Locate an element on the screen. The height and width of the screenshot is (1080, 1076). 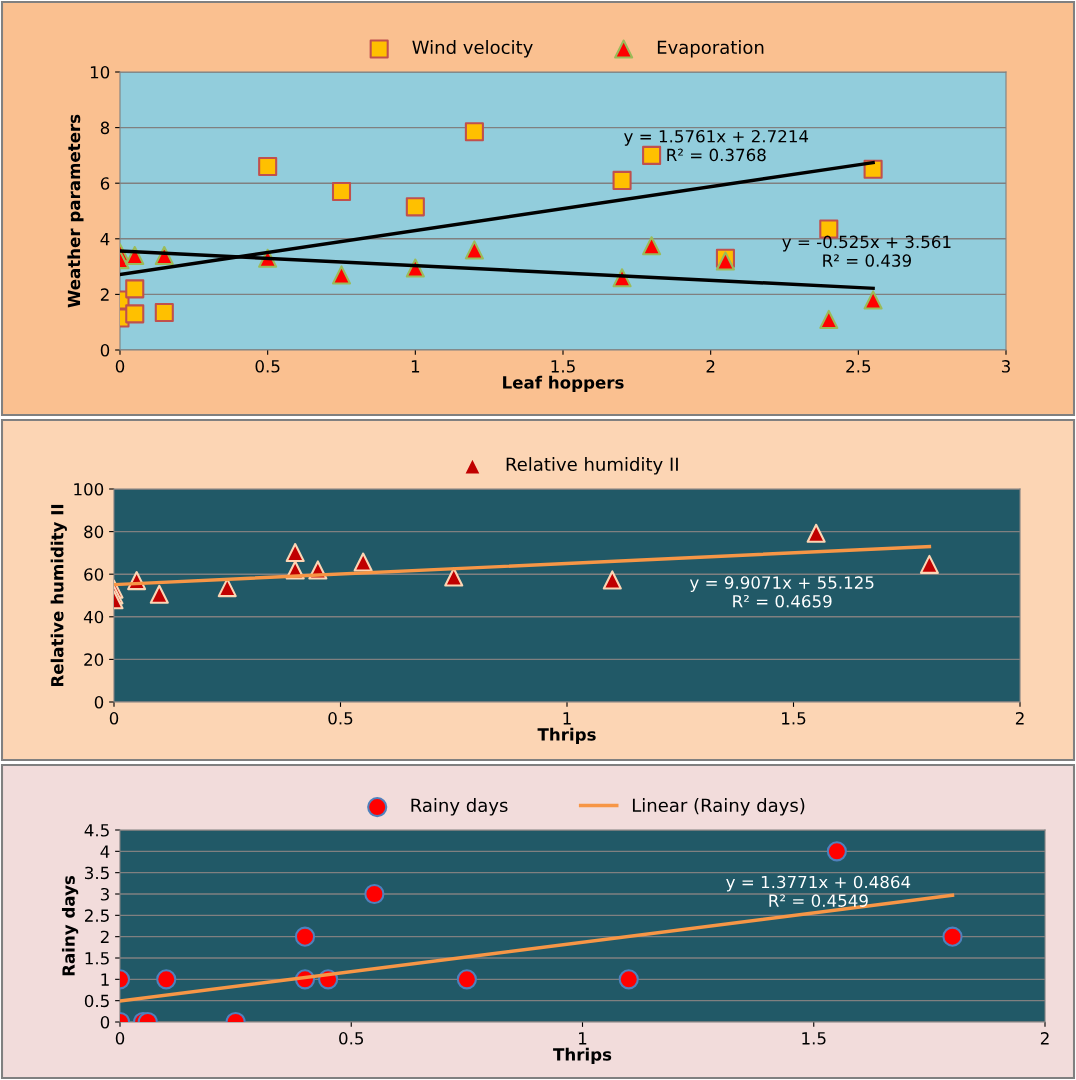
legend-label: Wind velocity is located at coordinates (472, 49).